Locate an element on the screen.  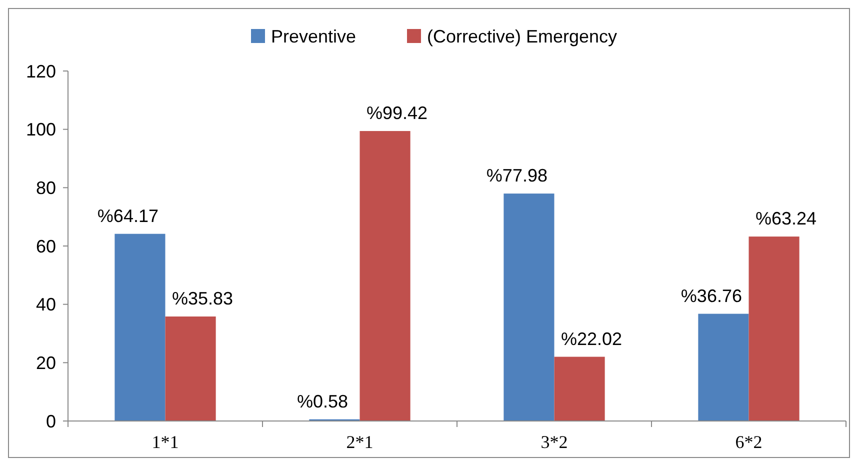
y-tick-label: 60 is located at coordinates (46, 246).